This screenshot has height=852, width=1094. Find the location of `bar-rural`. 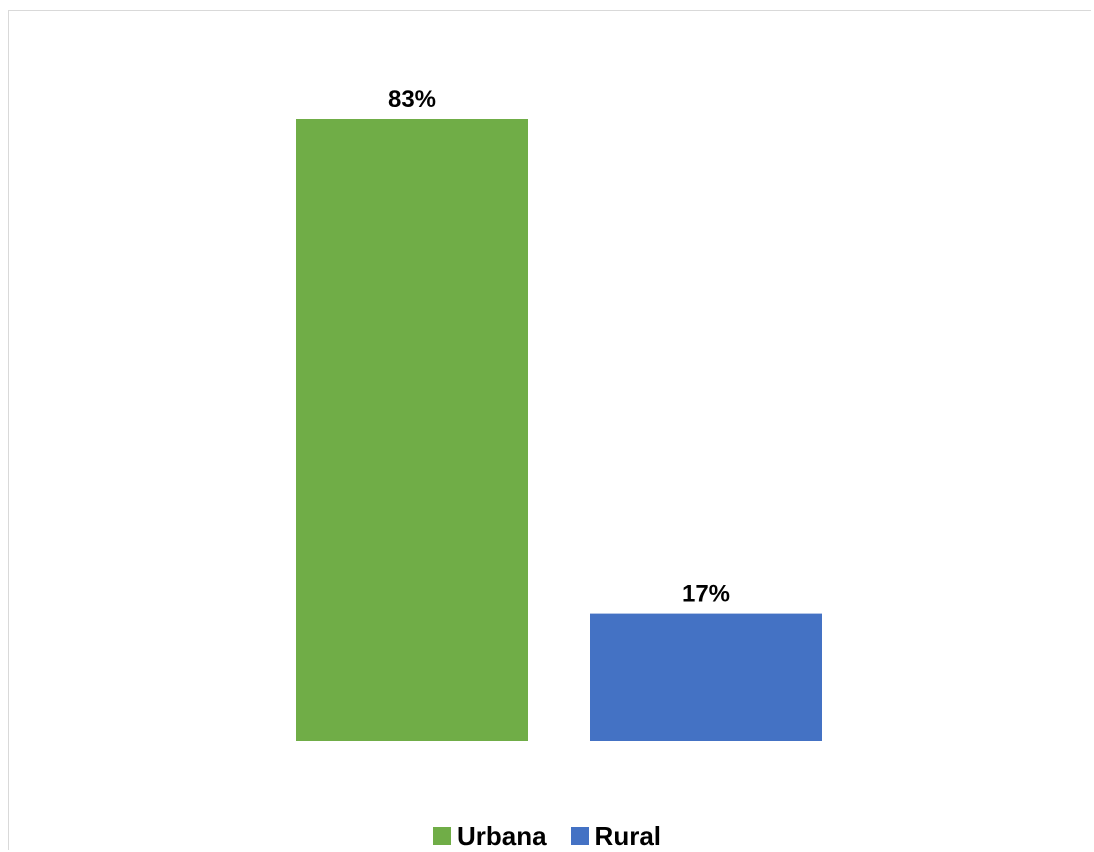

bar-rural is located at coordinates (706, 677).